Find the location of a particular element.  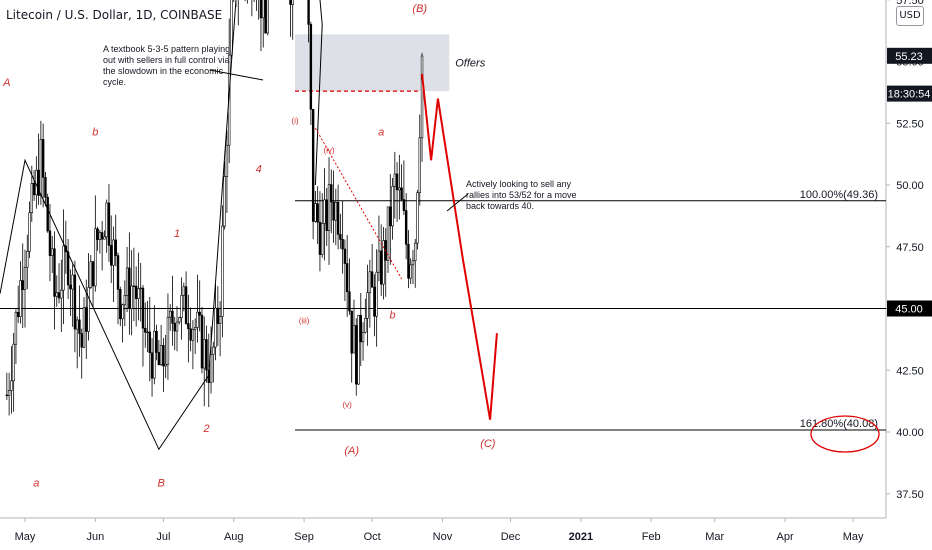

annotation-line: the slowdown in the economic is located at coordinates (163, 71).